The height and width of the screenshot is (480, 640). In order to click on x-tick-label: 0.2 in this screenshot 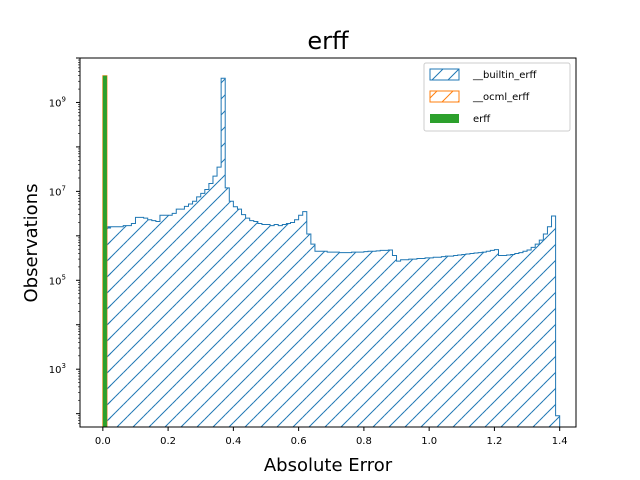, I will do `click(168, 441)`.